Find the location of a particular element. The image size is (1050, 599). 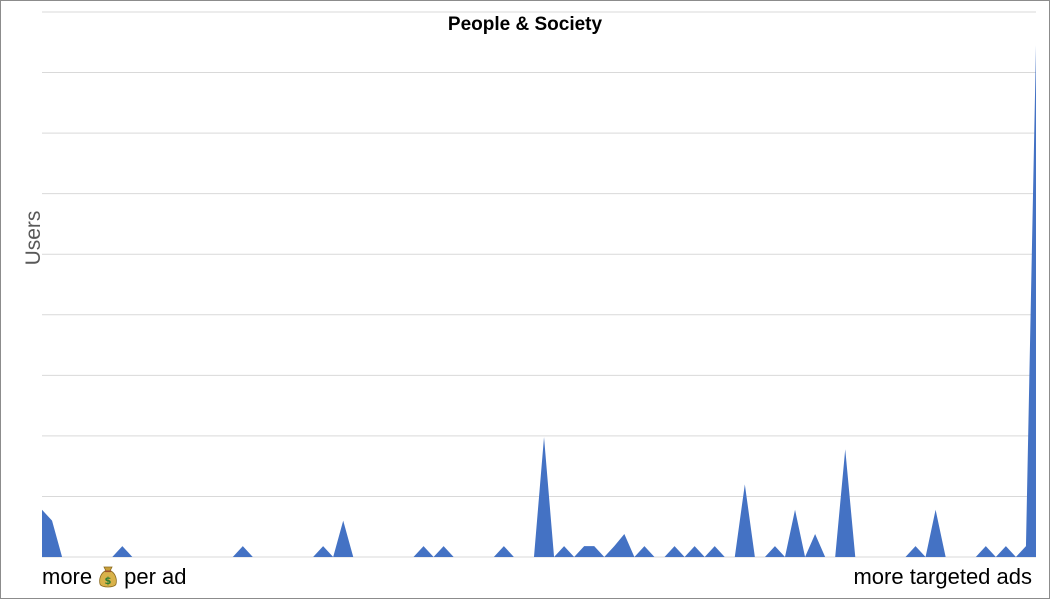

x-axis-right-label: more targeted ads is located at coordinates (942, 576).